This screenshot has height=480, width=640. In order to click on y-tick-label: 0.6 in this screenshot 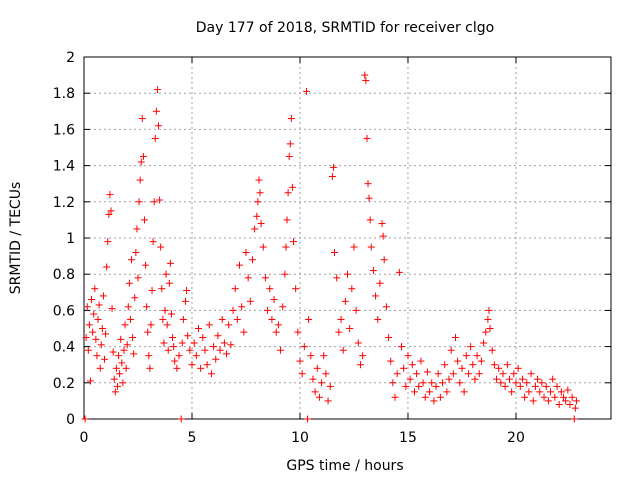, I will do `click(64, 311)`.